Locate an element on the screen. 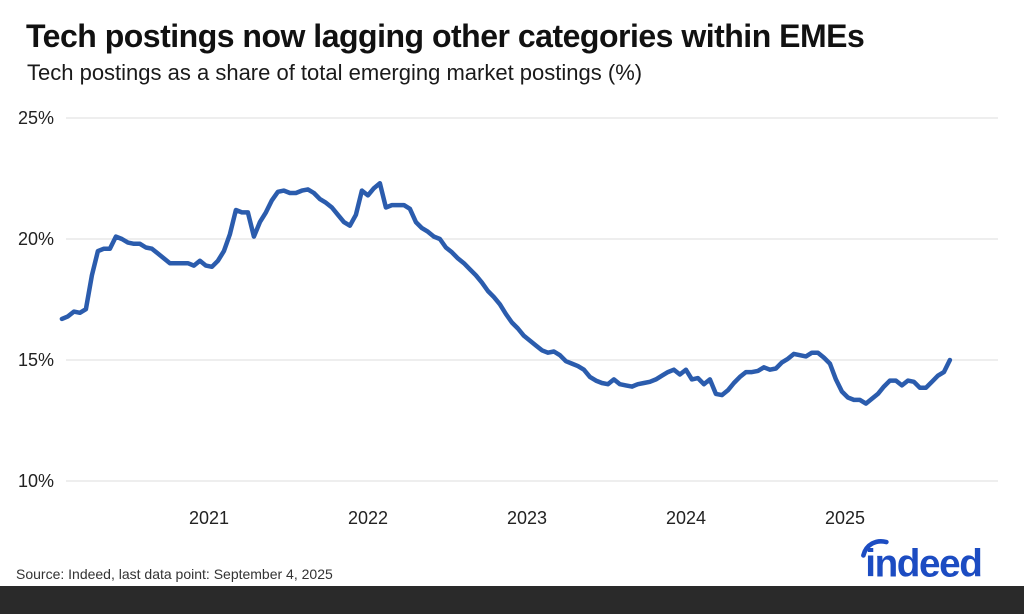  footer-bar is located at coordinates (512, 600).